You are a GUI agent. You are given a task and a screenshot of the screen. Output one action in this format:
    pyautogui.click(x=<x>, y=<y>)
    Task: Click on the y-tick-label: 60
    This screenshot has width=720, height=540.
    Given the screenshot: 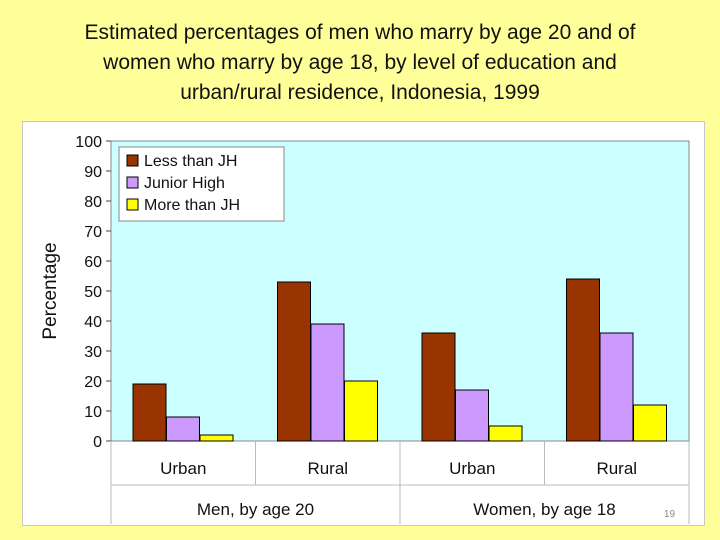 What is the action you would take?
    pyautogui.click(x=93, y=262)
    